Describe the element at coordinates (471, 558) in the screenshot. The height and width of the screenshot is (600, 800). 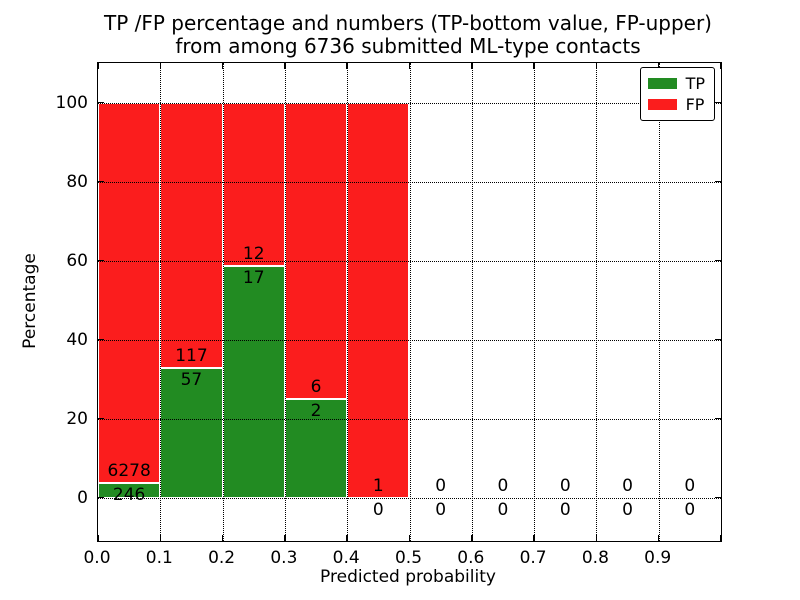
I see `x-tick-label: 0.6` at that location.